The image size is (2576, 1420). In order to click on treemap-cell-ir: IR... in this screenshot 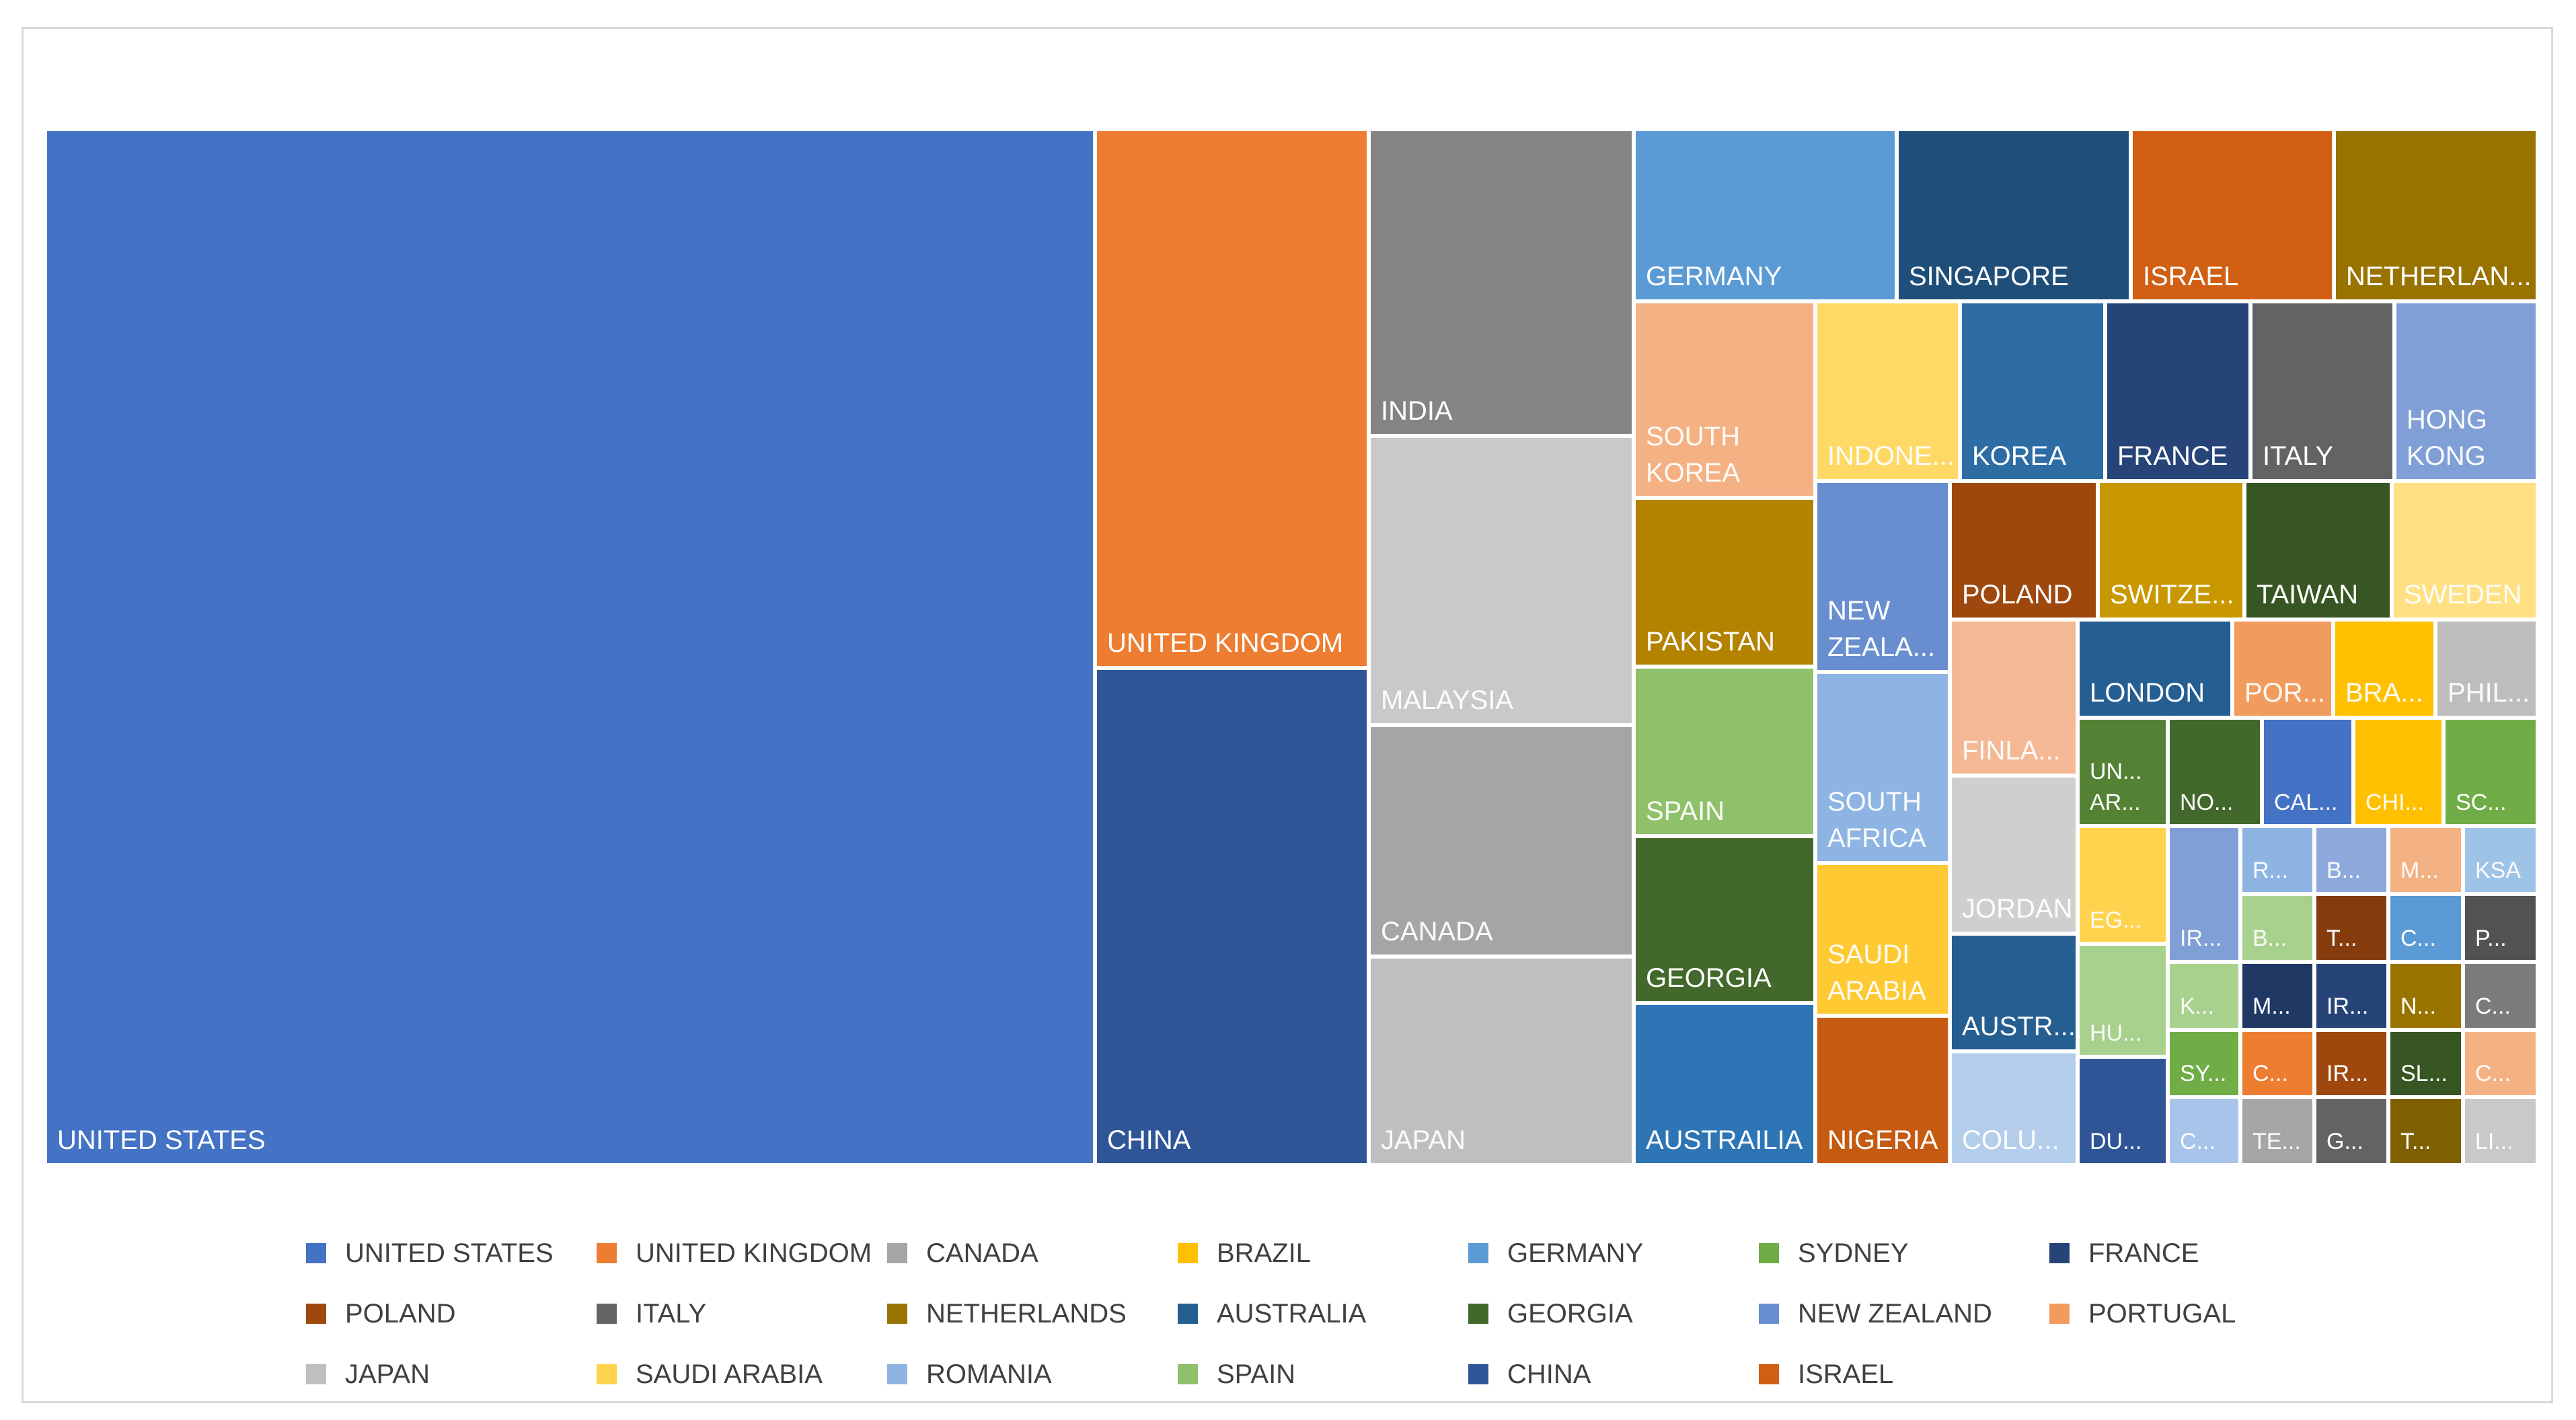, I will do `click(2204, 894)`.